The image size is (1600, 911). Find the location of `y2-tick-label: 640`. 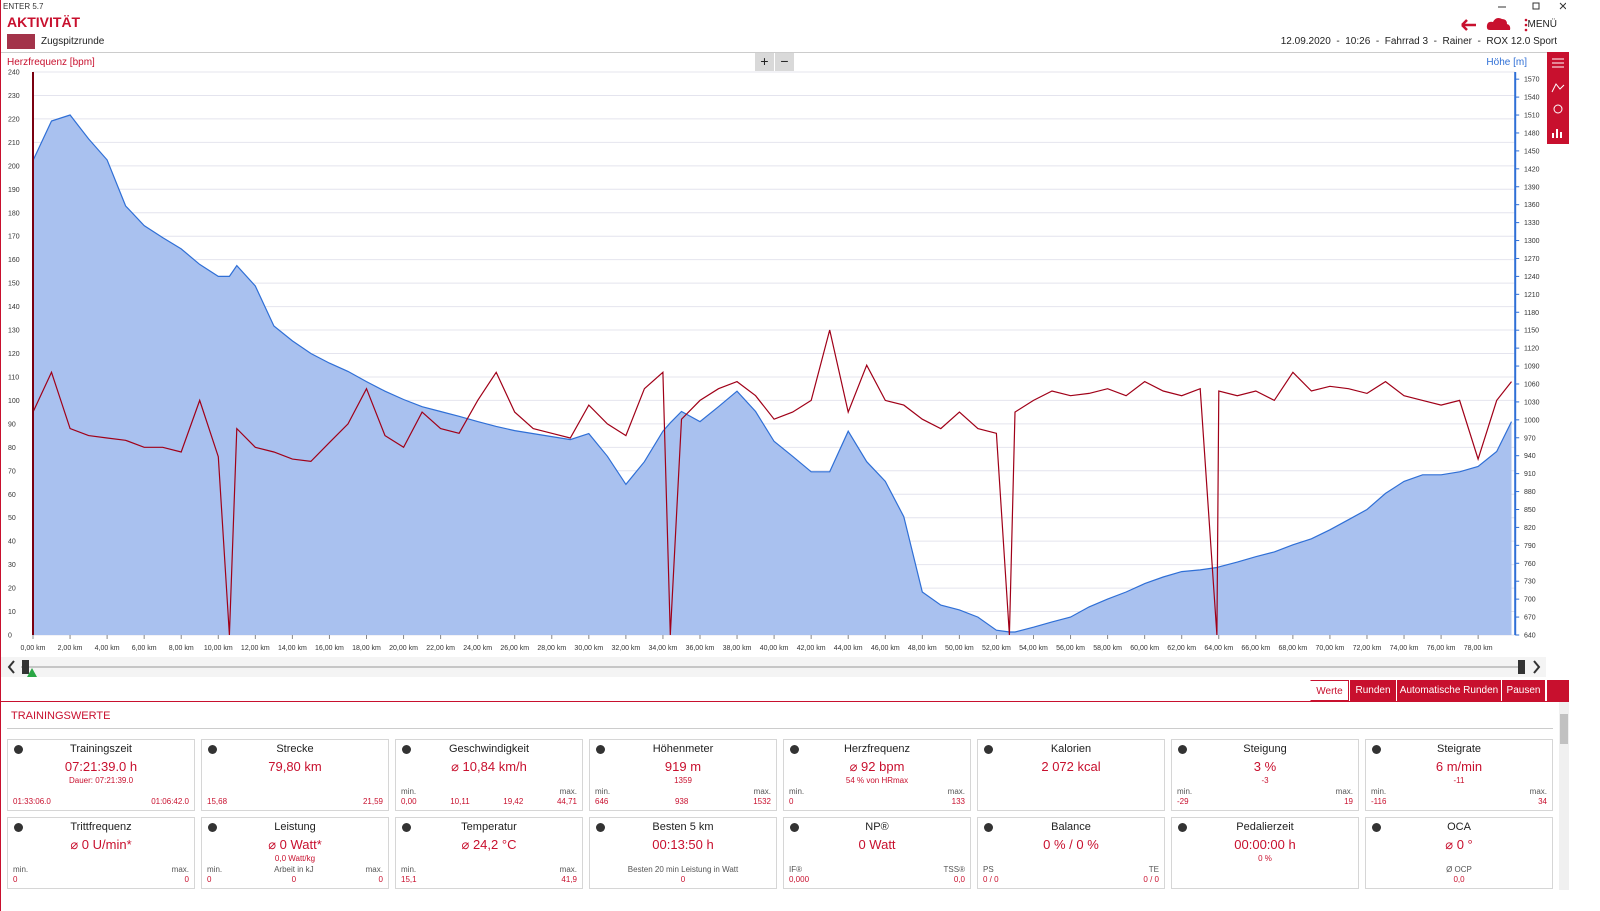

y2-tick-label: 640 is located at coordinates (1530, 636).